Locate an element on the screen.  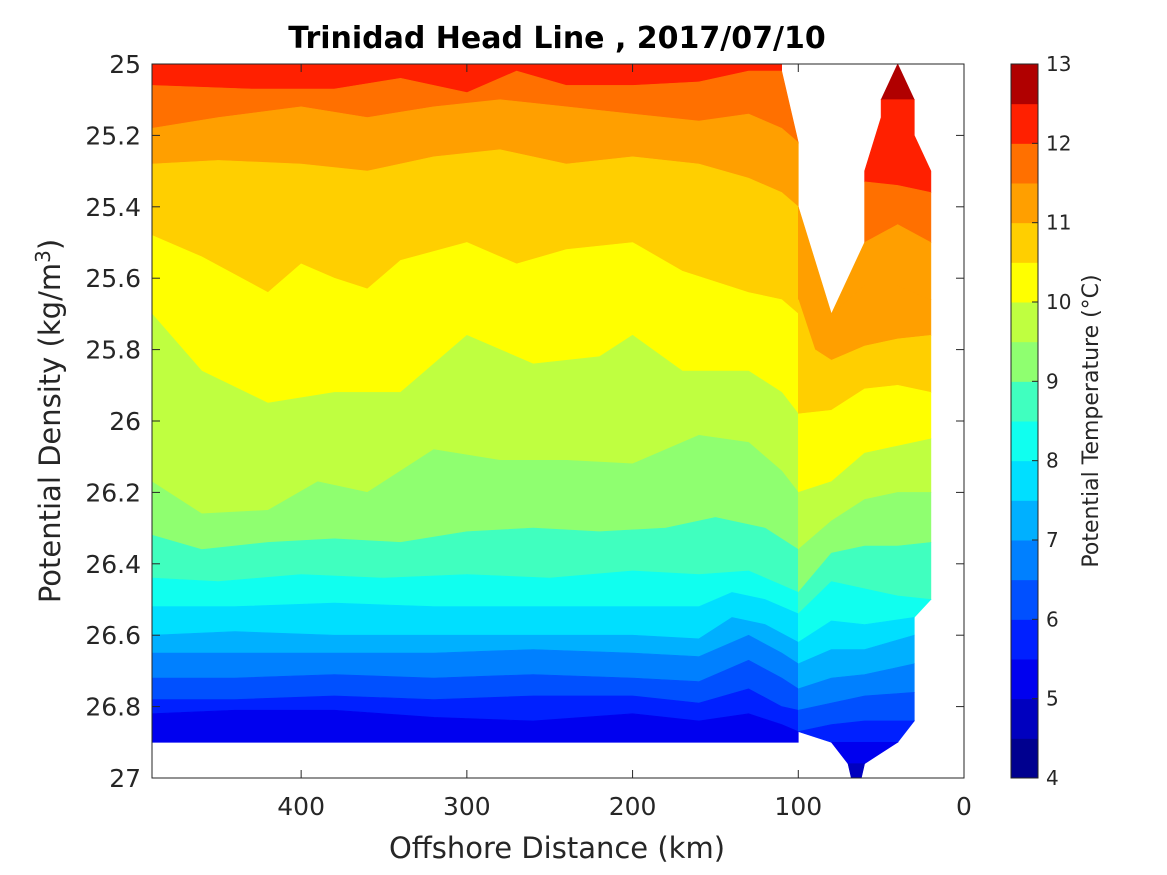
chart-title: Trinidad Head Line , 2017/07/10 is located at coordinates (556, 38).